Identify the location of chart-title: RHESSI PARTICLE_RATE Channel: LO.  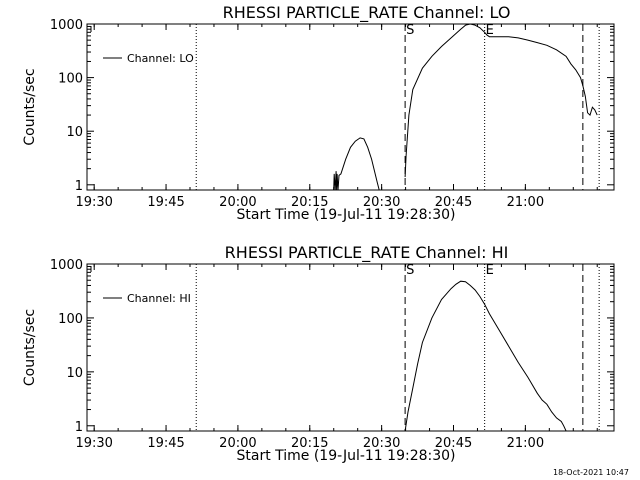
(367, 13).